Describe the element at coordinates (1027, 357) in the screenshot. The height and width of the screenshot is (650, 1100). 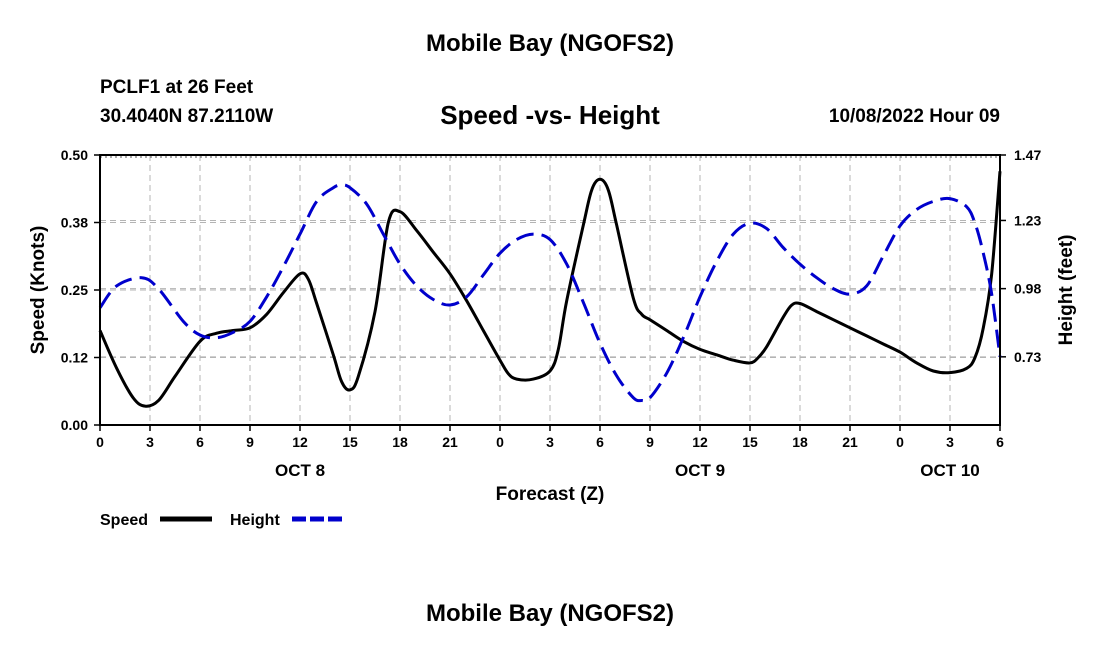
I see `y2-tick-label: 0.73` at that location.